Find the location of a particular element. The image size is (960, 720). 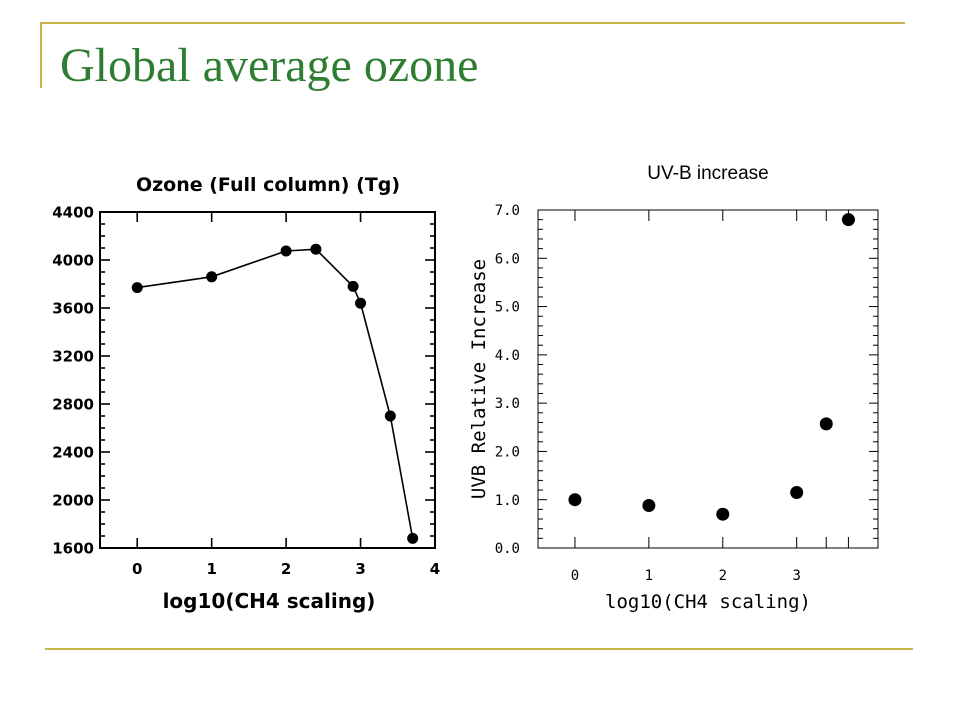

chart1-points is located at coordinates (275, 393).